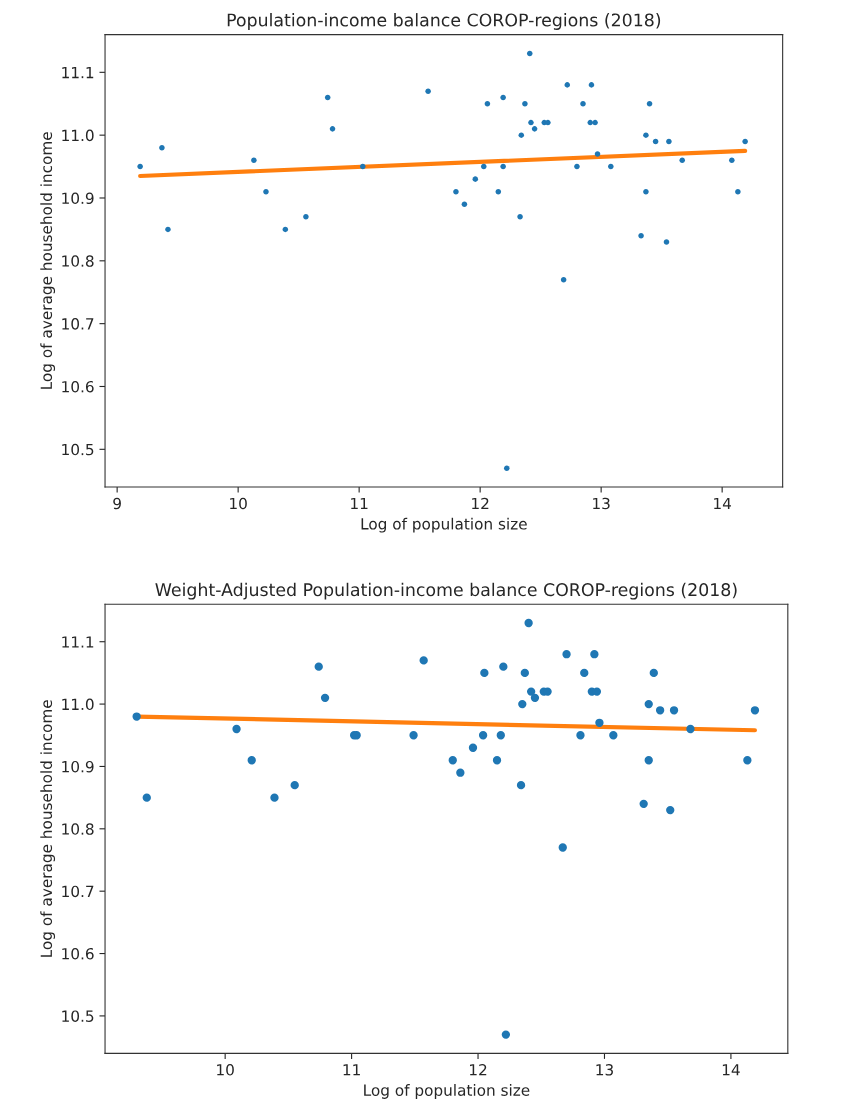 Image resolution: width=861 pixels, height=1117 pixels. I want to click on y-tick-label: 10.6, so click(78, 954).